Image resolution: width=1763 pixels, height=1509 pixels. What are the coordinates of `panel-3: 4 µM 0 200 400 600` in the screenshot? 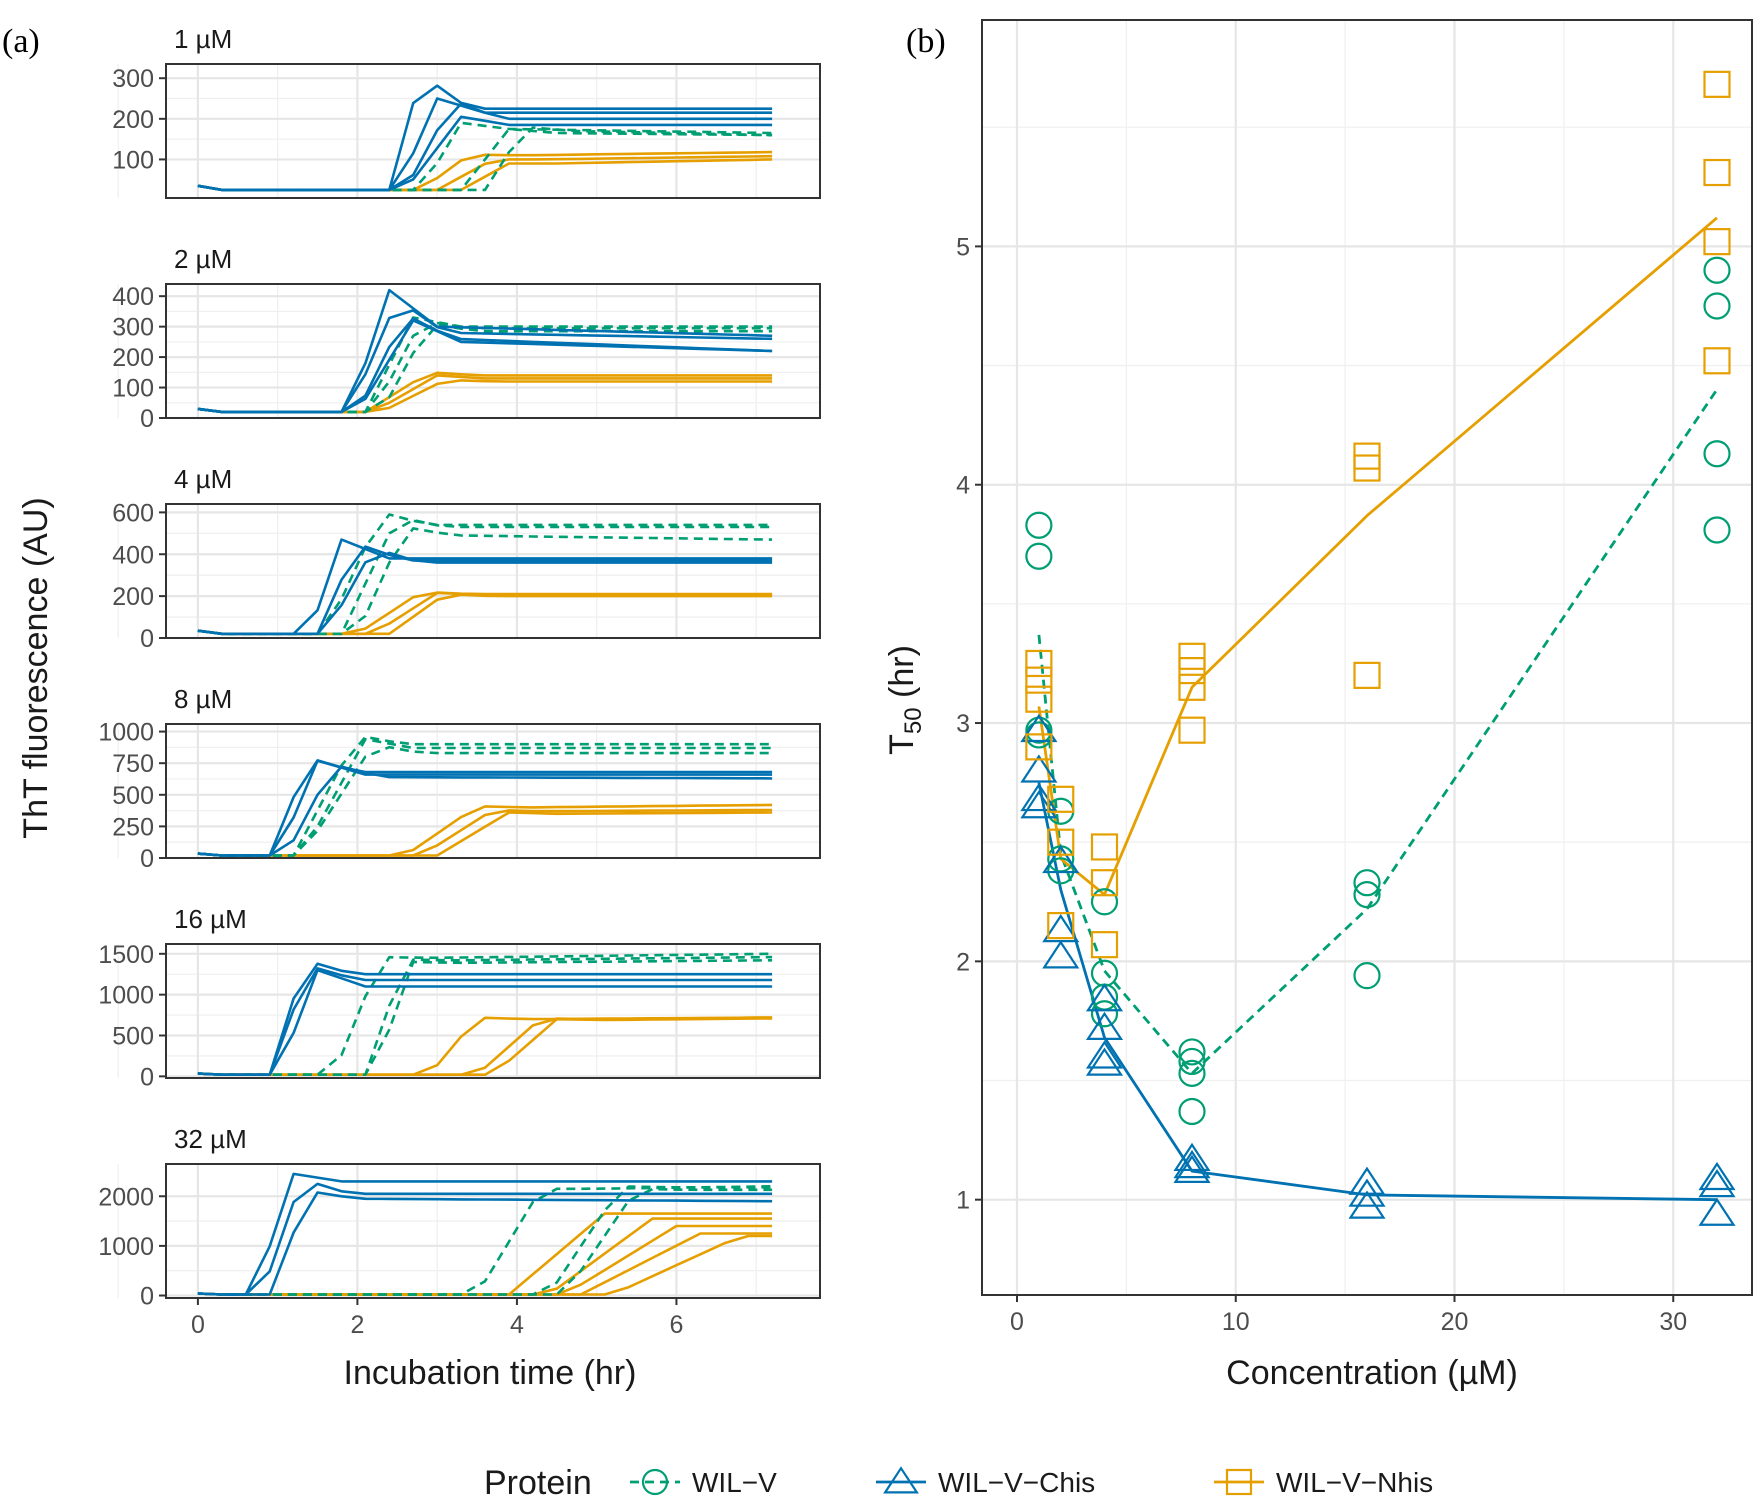 It's located at (466, 558).